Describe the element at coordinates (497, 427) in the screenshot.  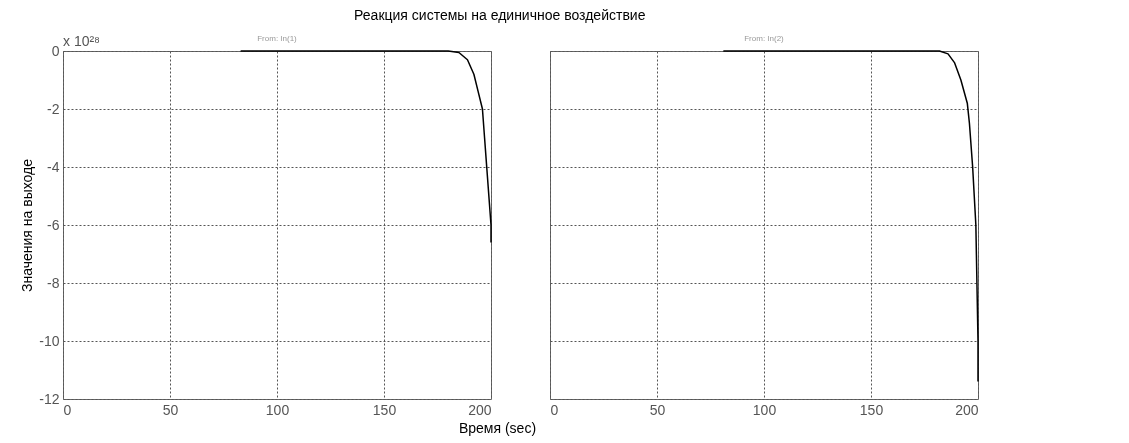
I see `x-axis-title: Время (sec)` at that location.